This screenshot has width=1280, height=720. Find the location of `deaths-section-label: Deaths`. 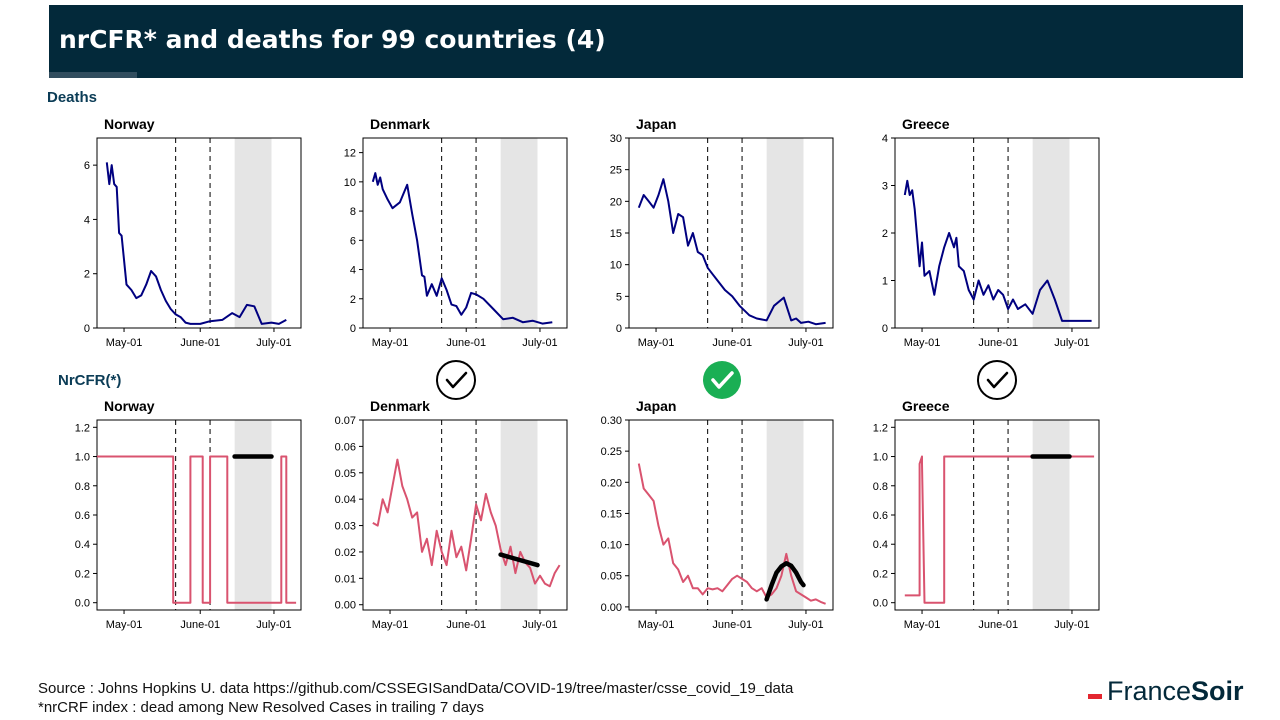

deaths-section-label: Deaths is located at coordinates (72, 97).